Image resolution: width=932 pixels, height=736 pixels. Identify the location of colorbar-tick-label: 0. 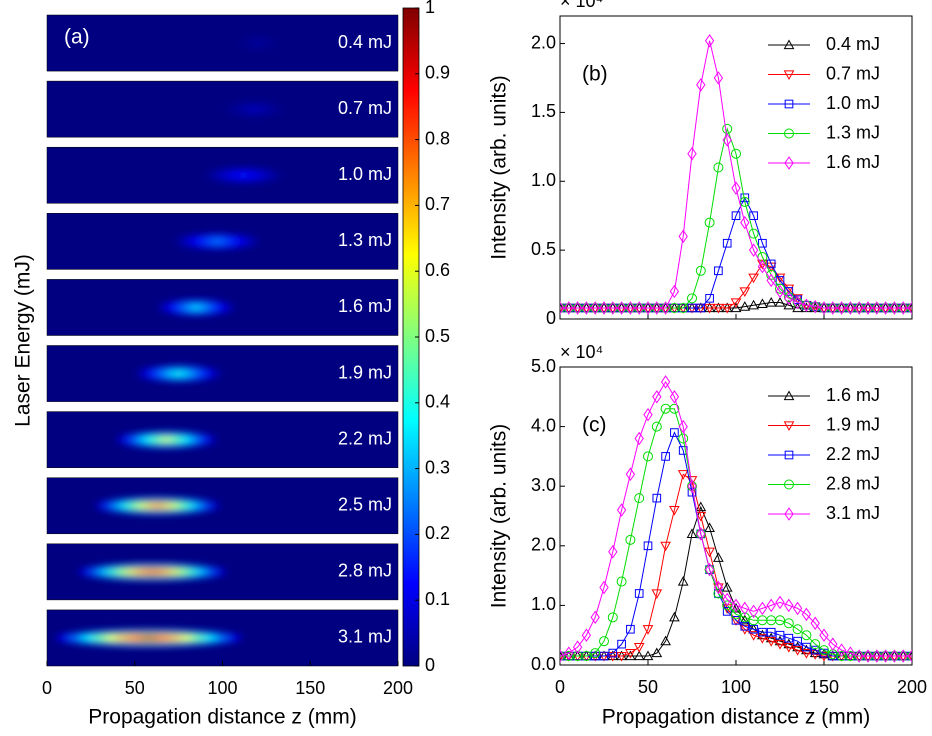
(430, 665).